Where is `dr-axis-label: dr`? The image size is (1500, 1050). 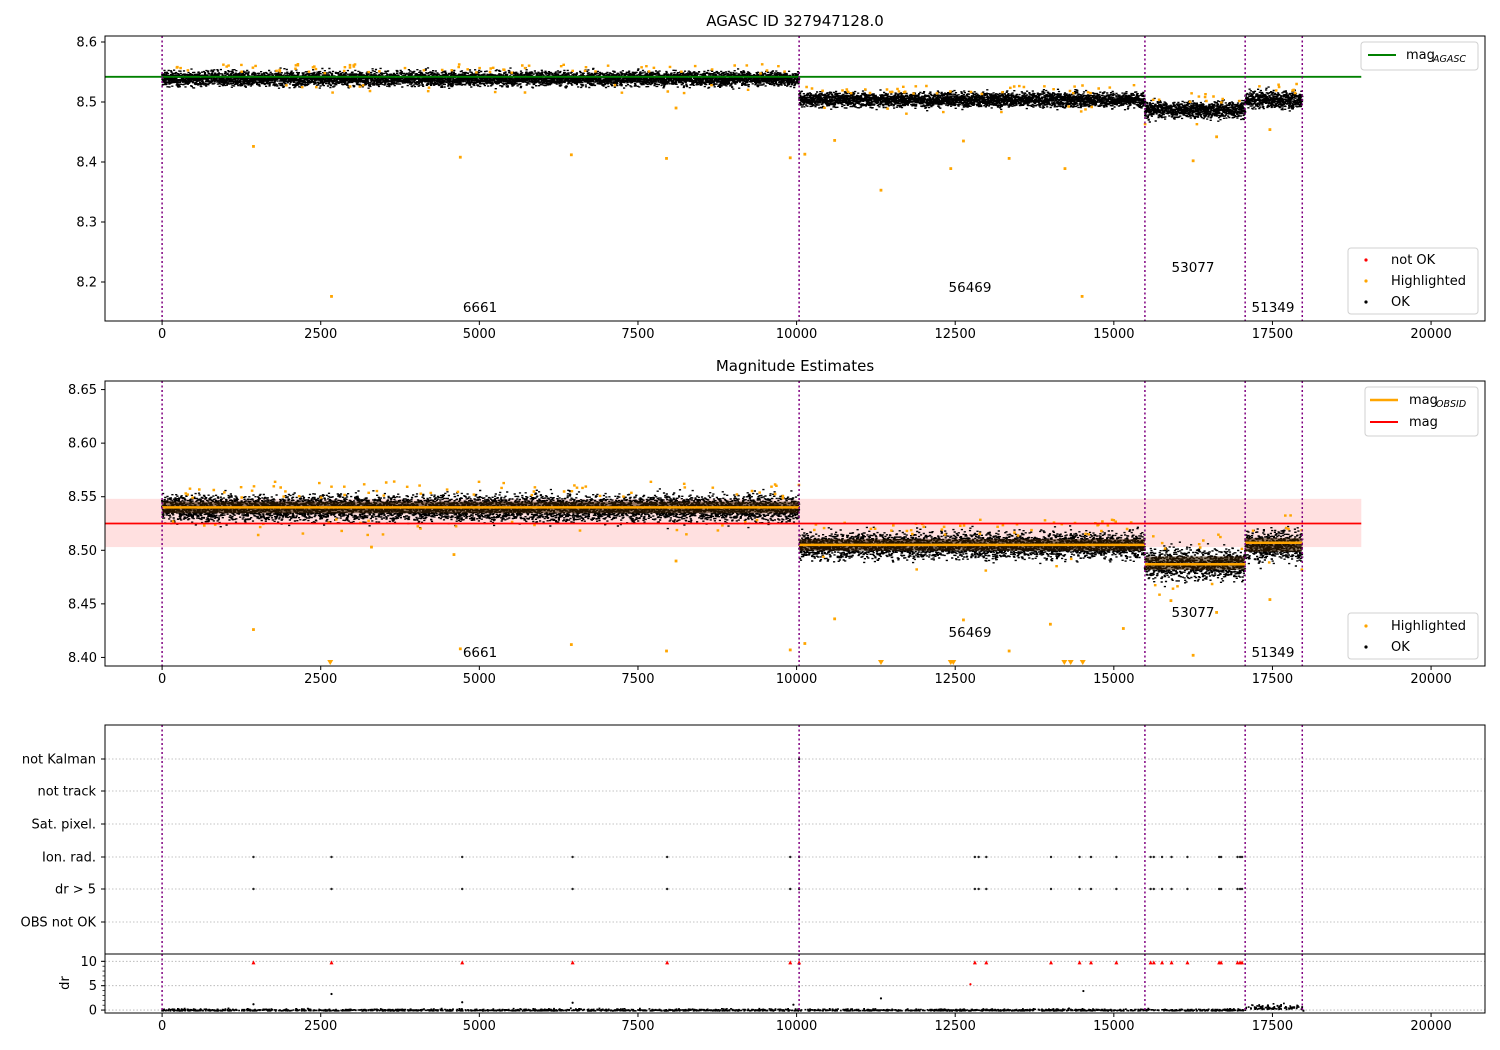 dr-axis-label: dr is located at coordinates (65, 983).